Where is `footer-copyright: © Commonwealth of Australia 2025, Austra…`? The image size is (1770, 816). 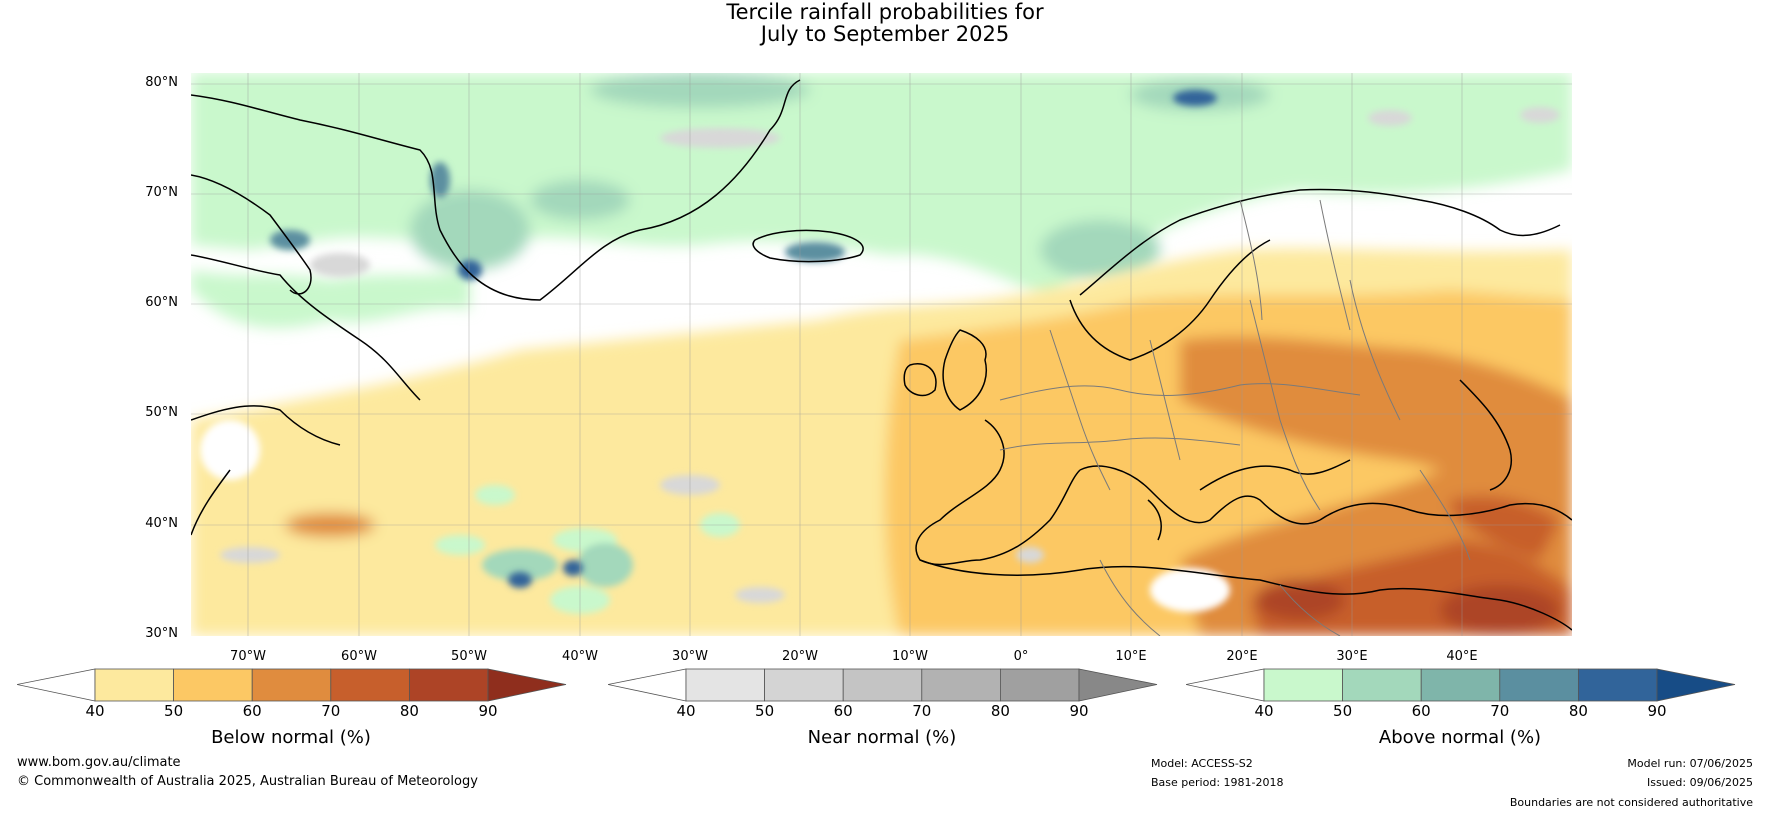 footer-copyright: © Commonwealth of Australia 2025, Austra… is located at coordinates (247, 781).